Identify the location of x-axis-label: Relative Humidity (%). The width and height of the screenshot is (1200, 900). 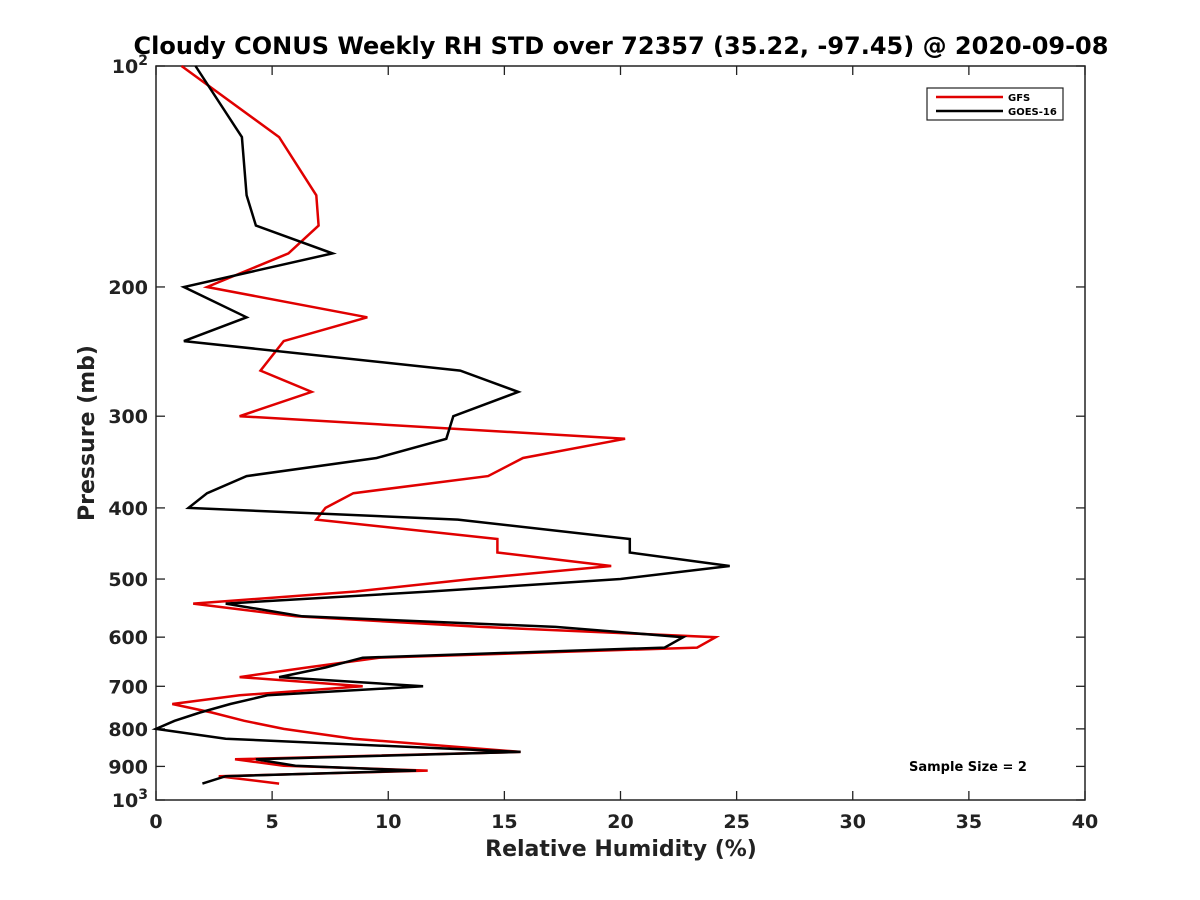
(621, 849).